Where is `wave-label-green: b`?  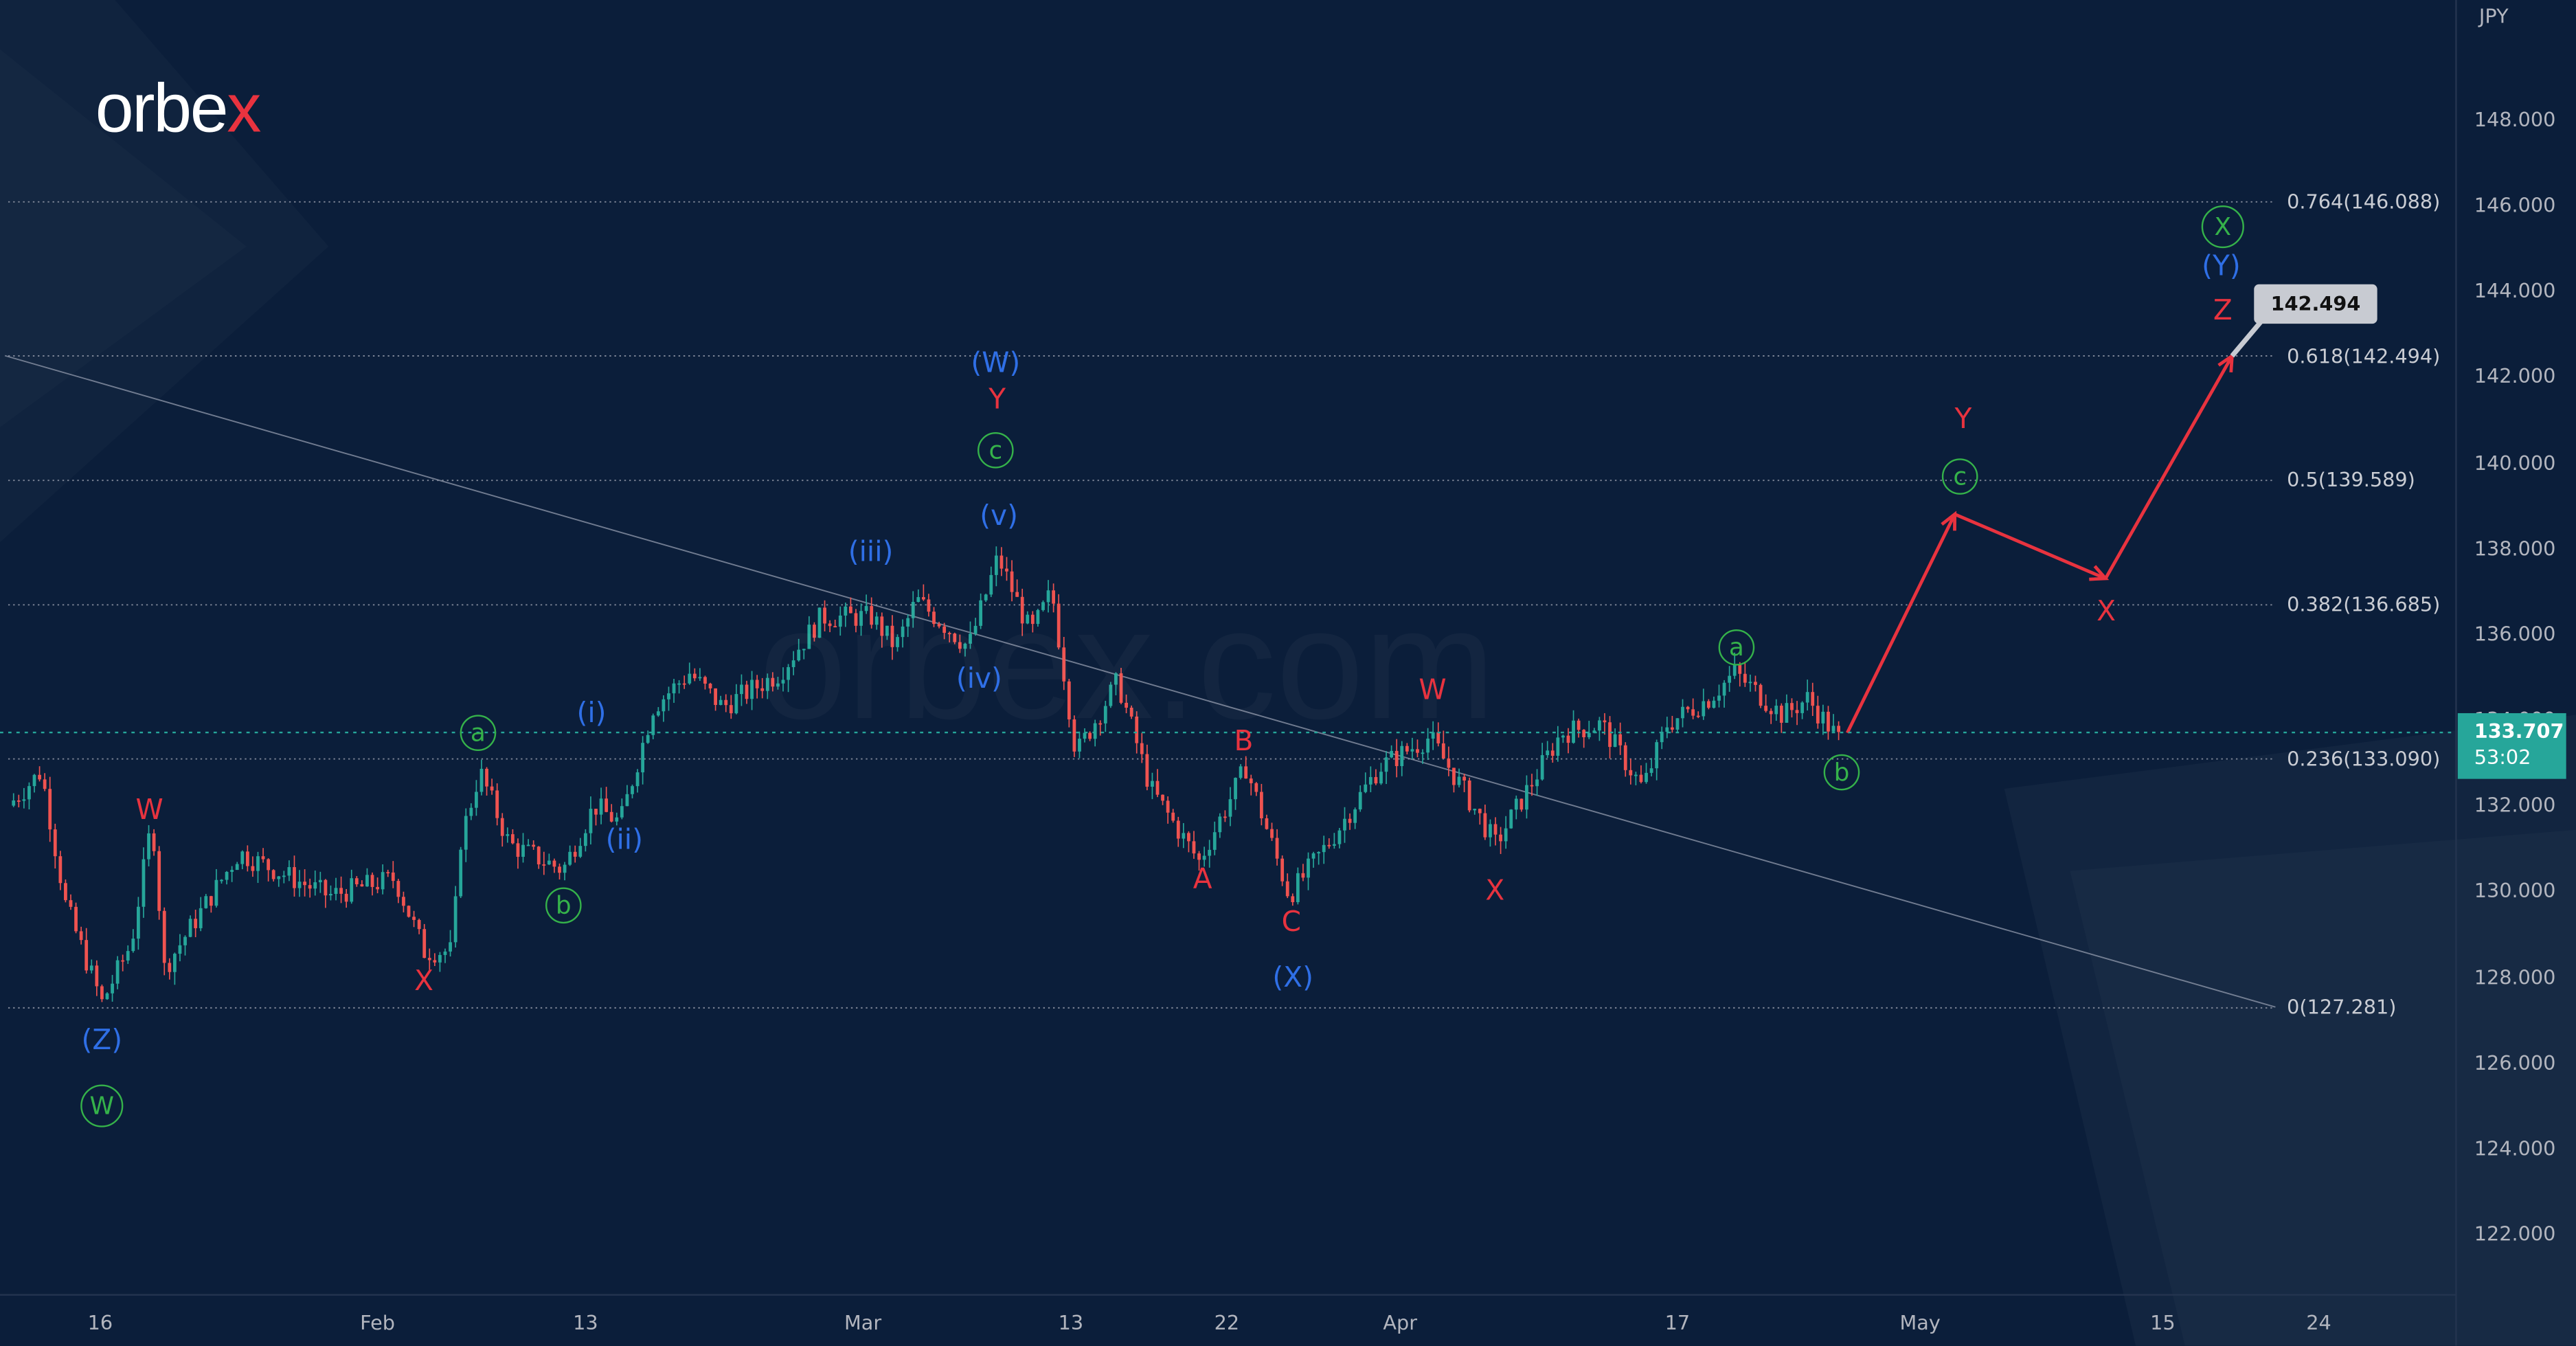
wave-label-green: b is located at coordinates (563, 905).